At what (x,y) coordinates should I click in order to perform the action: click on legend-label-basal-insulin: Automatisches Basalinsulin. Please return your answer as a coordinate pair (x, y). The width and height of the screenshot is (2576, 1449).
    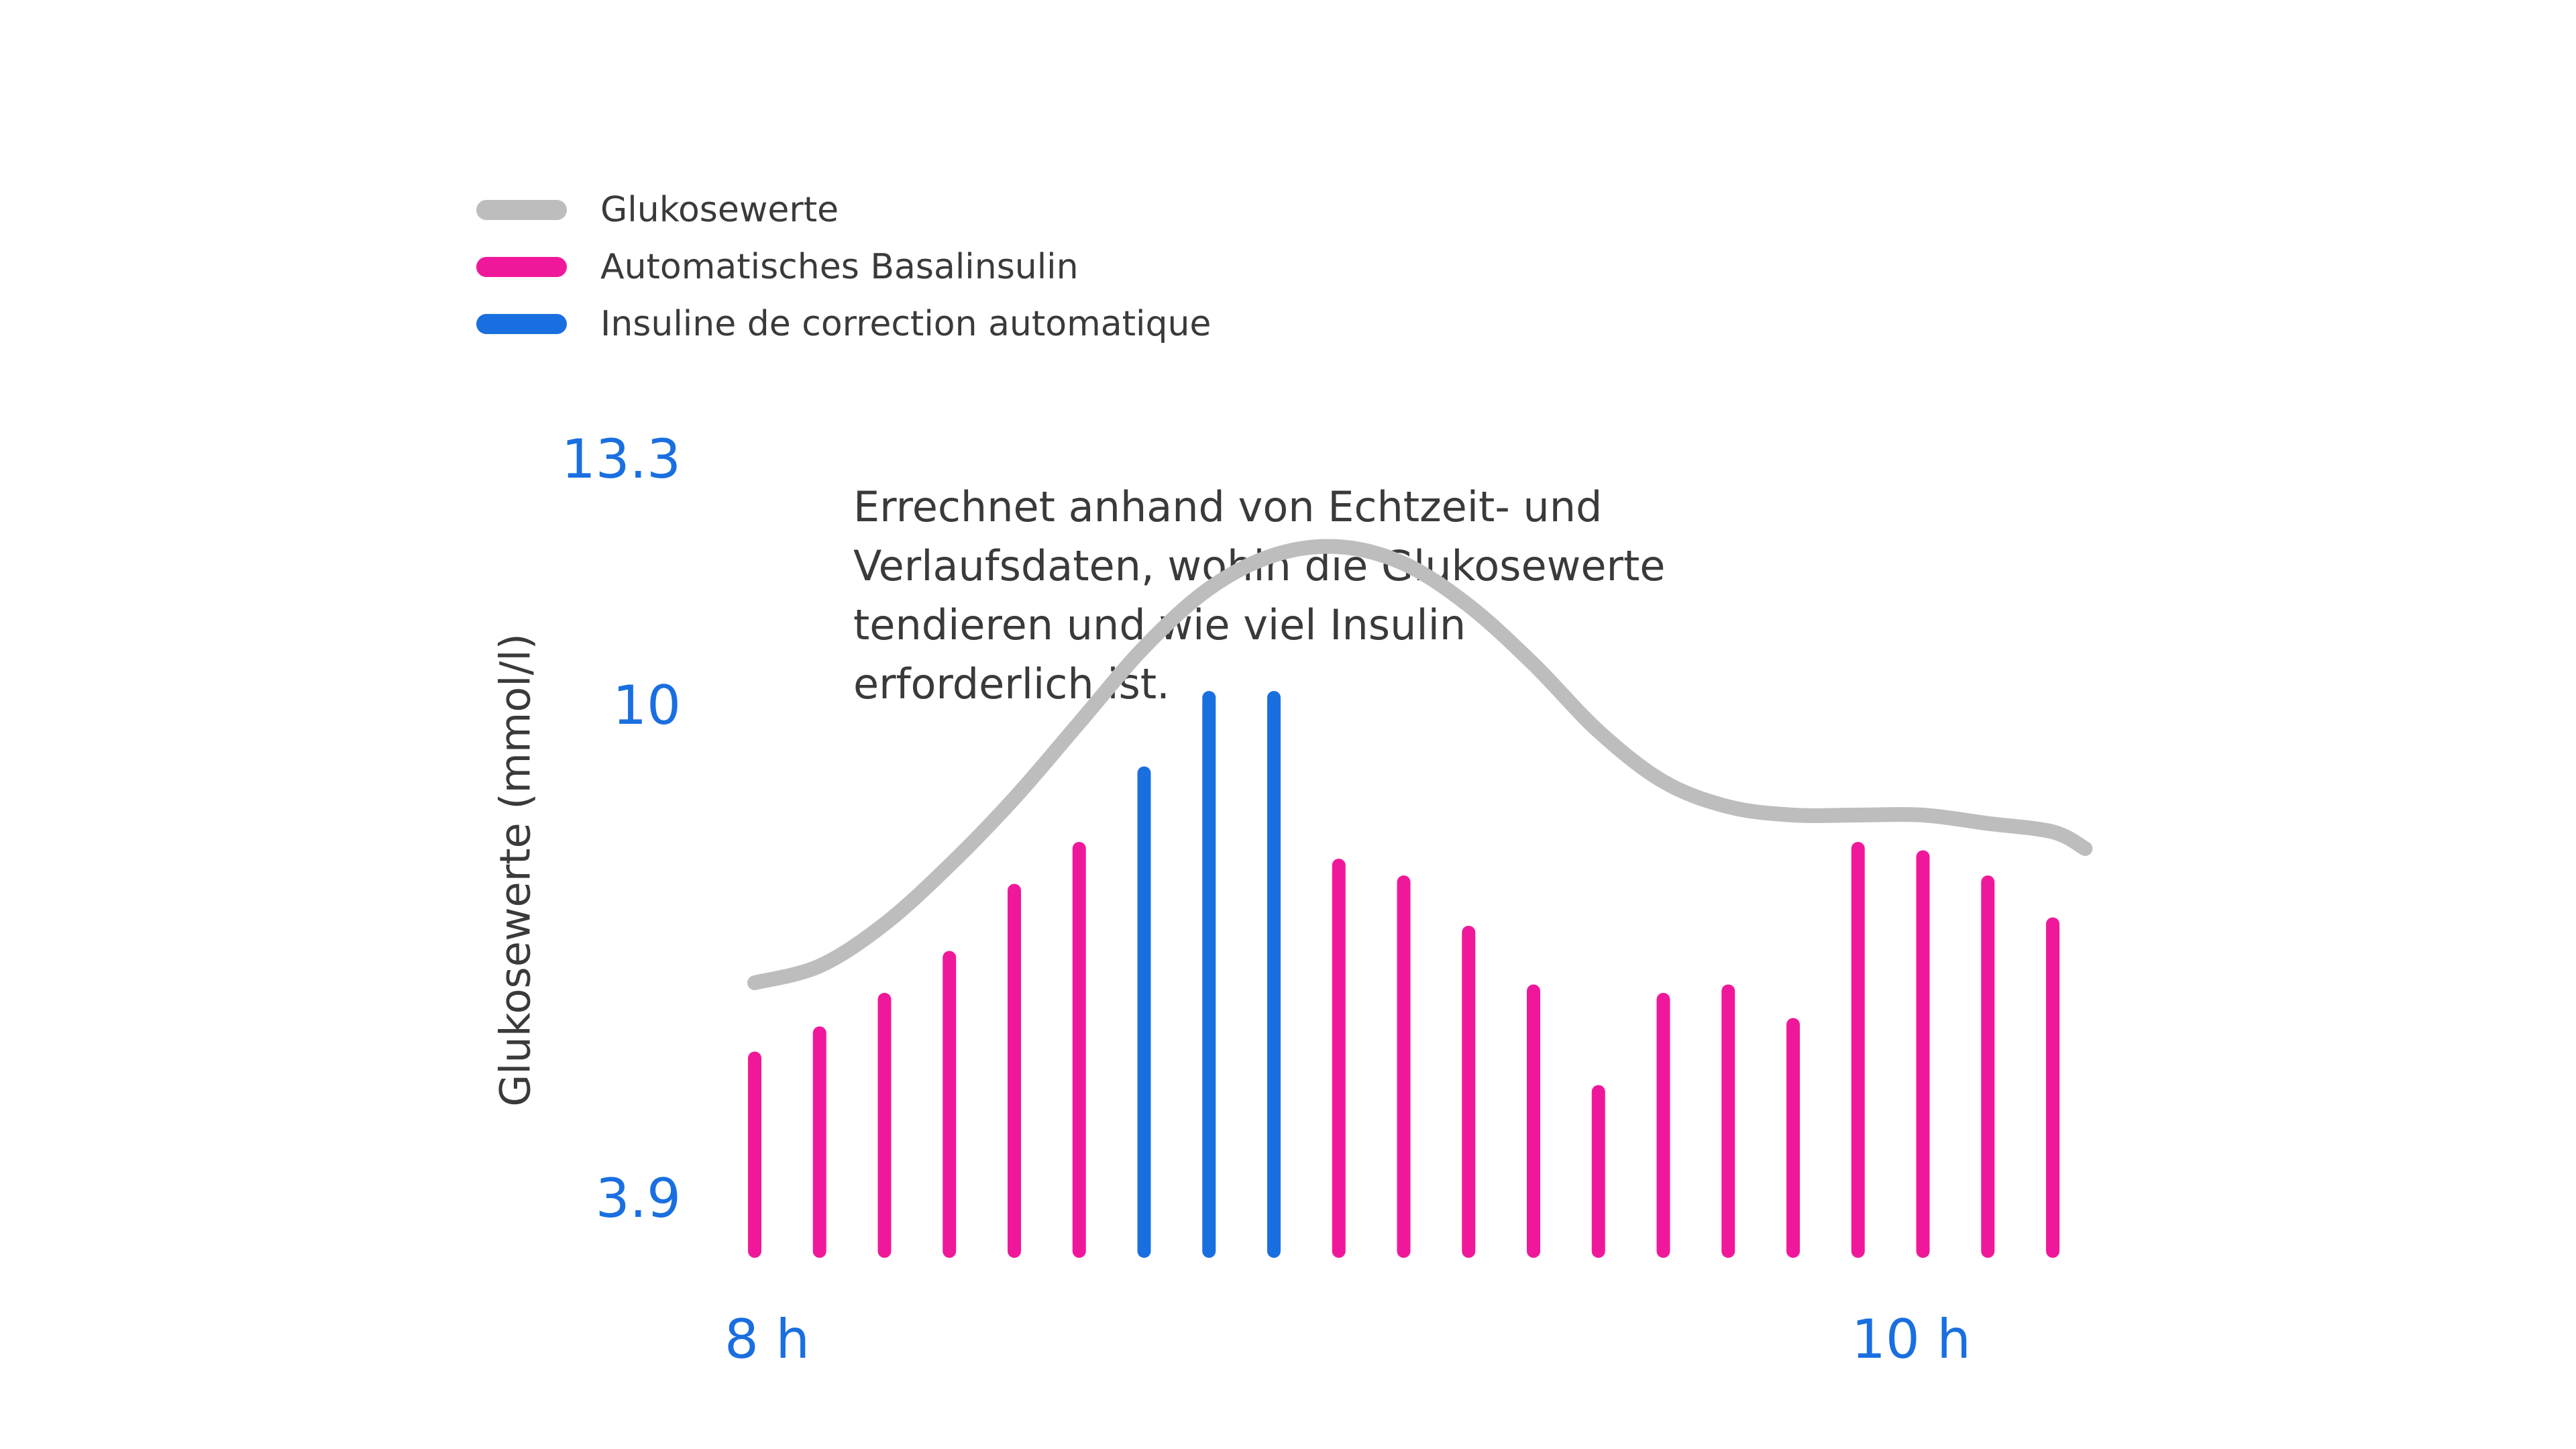
    Looking at the image, I should click on (839, 266).